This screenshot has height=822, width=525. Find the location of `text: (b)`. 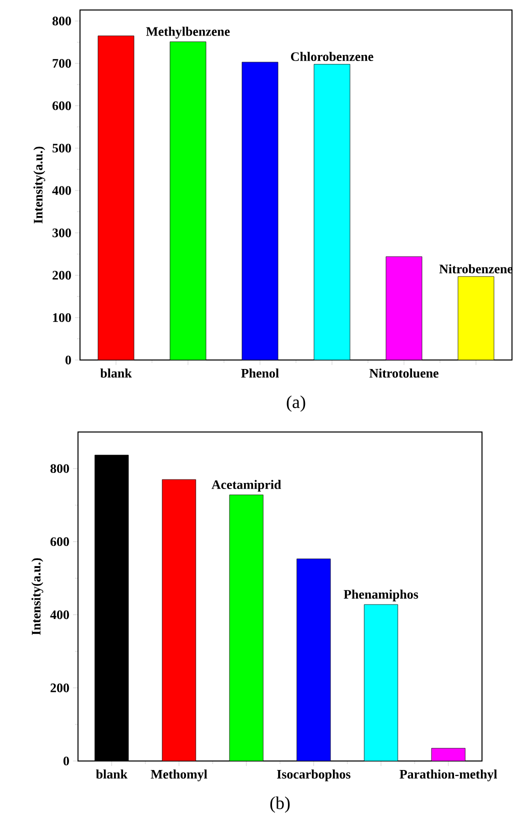

text: (b) is located at coordinates (280, 804).